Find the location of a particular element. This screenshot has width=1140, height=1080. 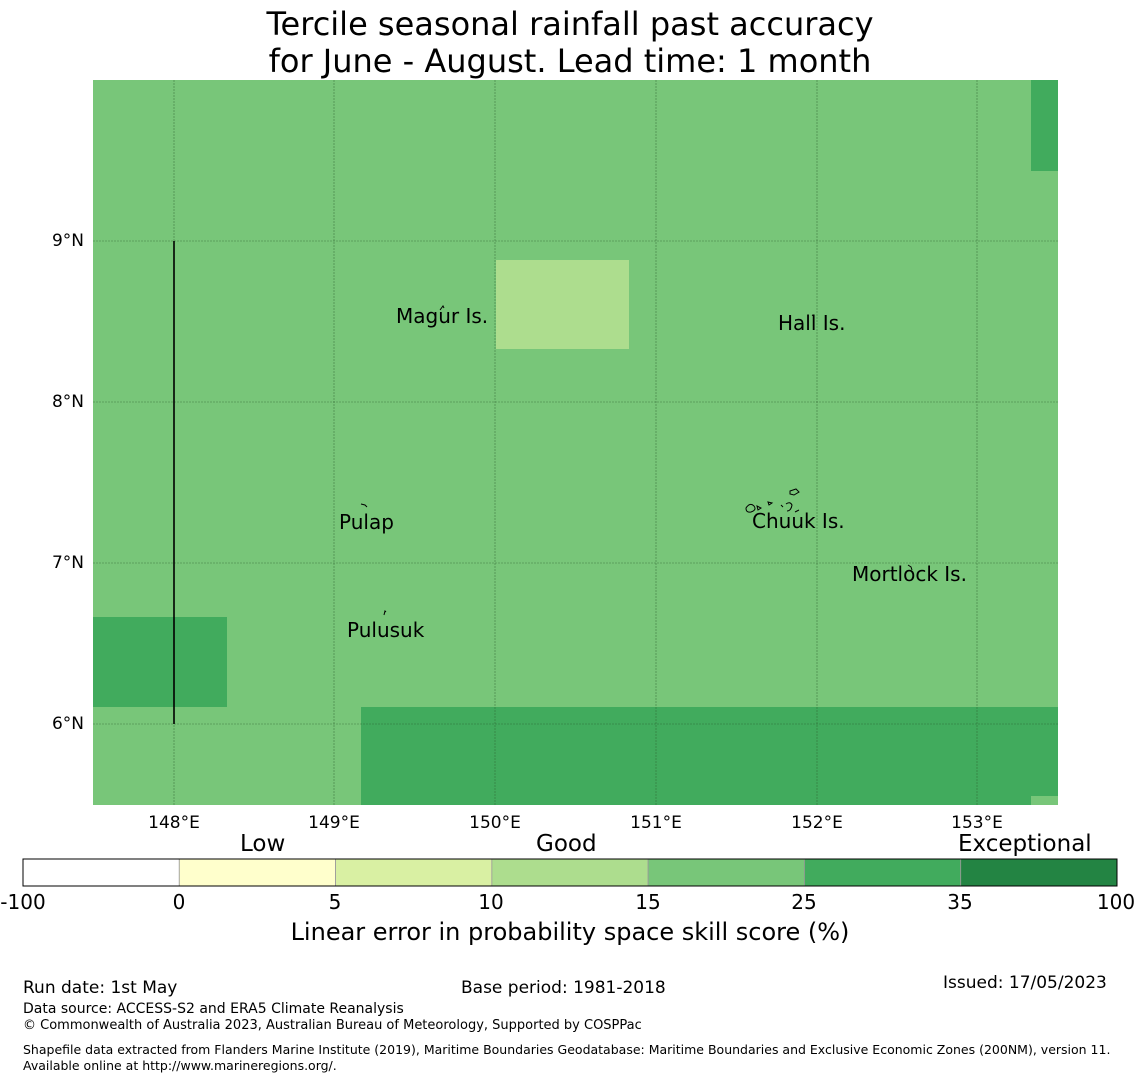

place-label-pulusuk: Pulusuk is located at coordinates (386, 630).